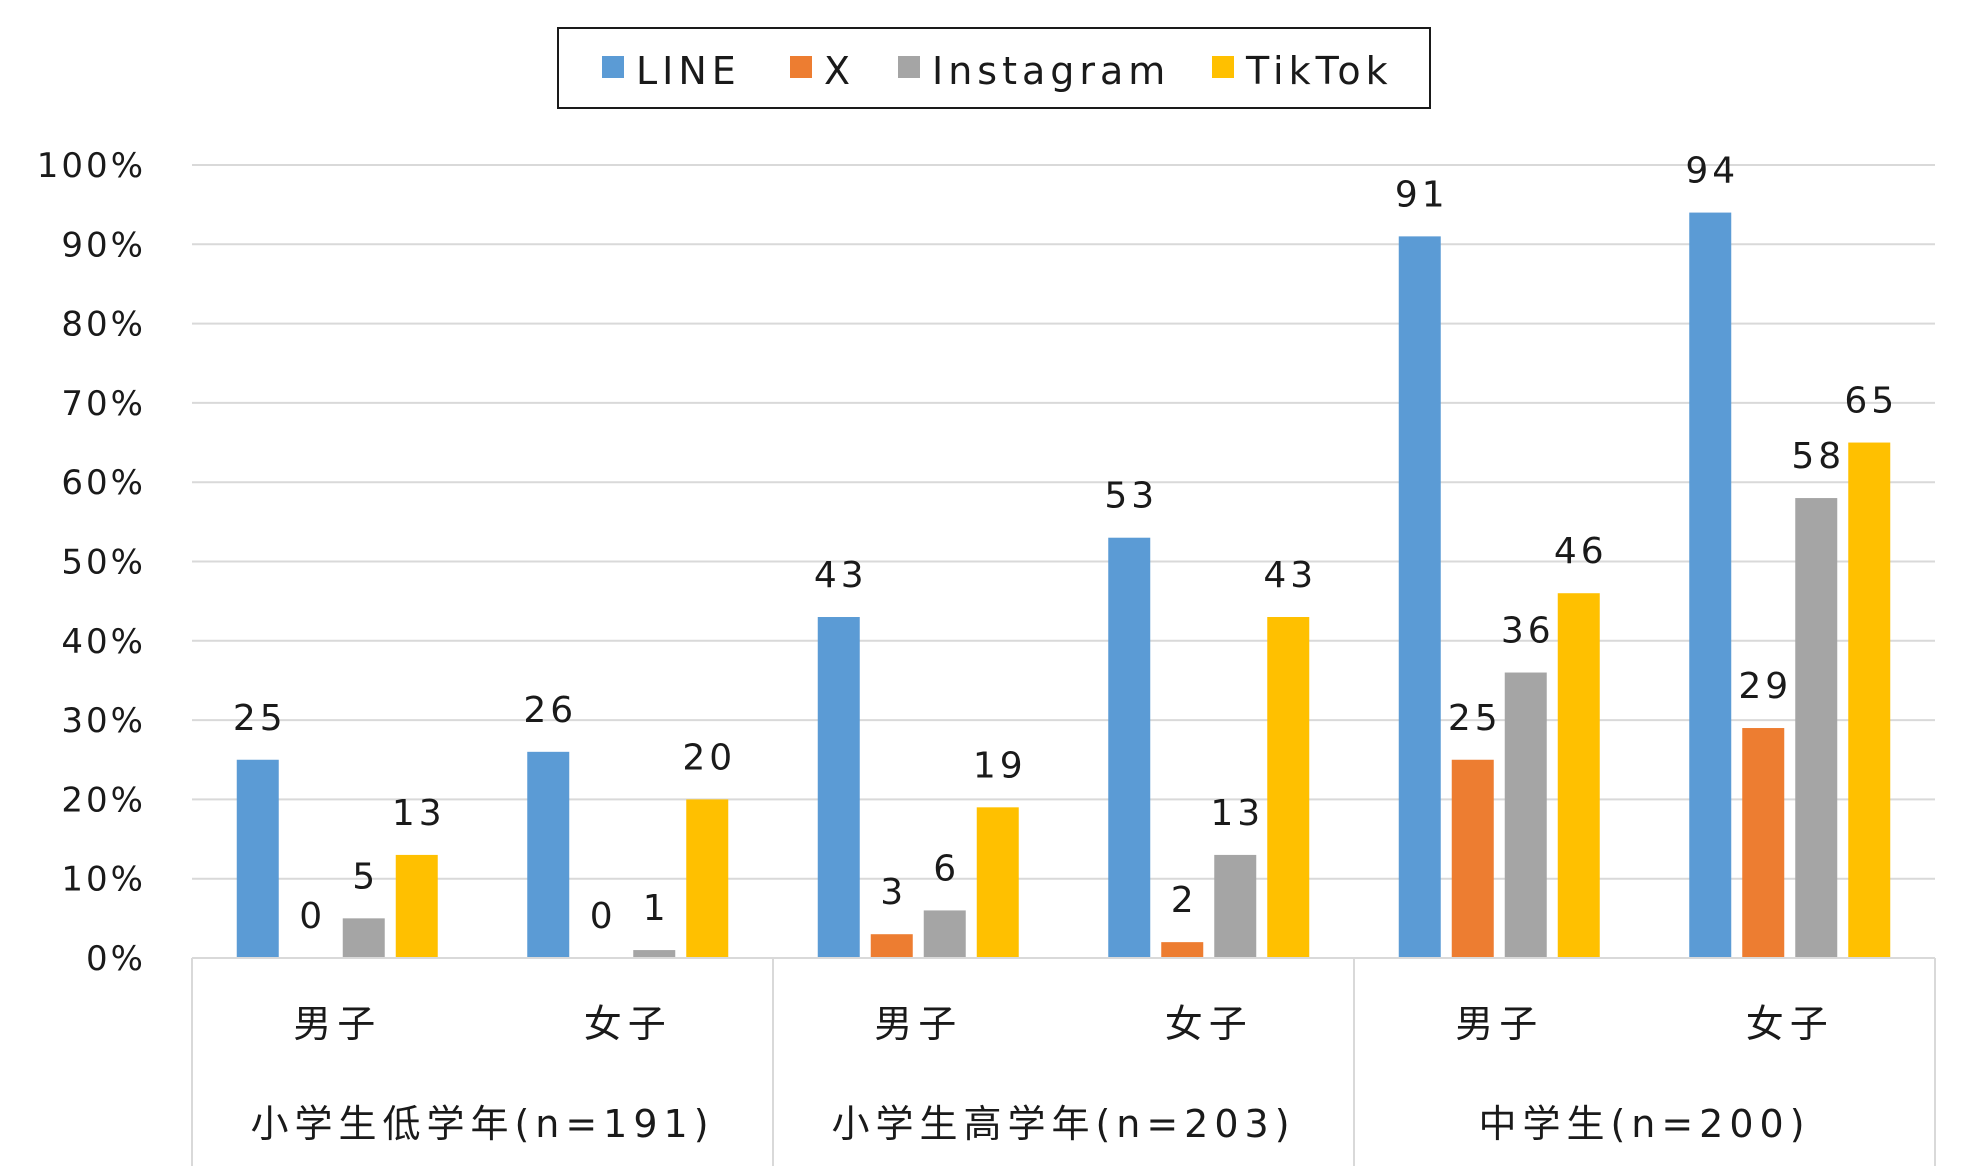  What do you see at coordinates (103, 721) in the screenshot?
I see `y-tick-label: 30%` at bounding box center [103, 721].